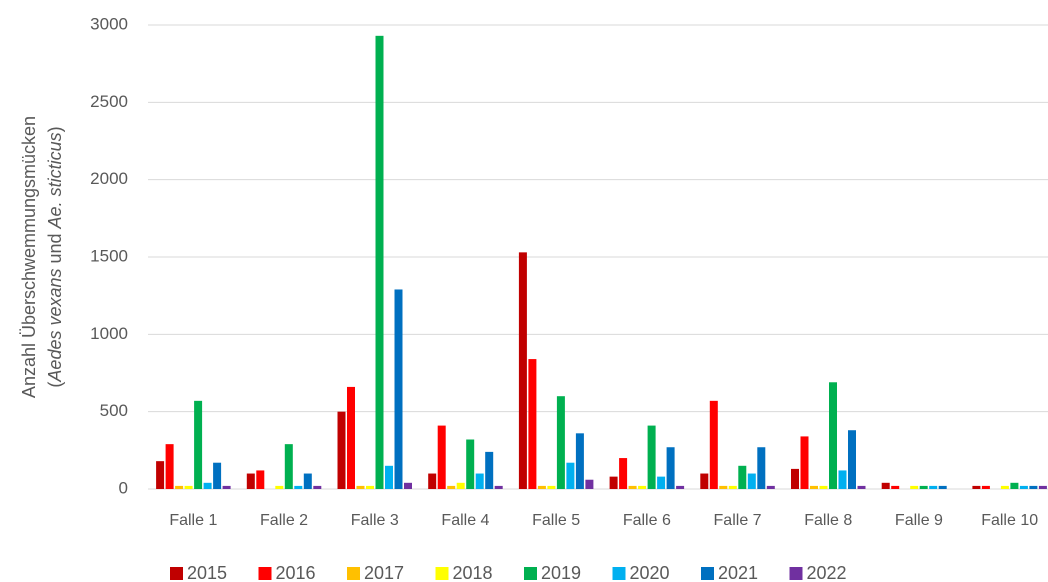 The image size is (1048, 582). Describe the element at coordinates (1009, 520) in the screenshot. I see `x-tick-label: Falle 10` at that location.